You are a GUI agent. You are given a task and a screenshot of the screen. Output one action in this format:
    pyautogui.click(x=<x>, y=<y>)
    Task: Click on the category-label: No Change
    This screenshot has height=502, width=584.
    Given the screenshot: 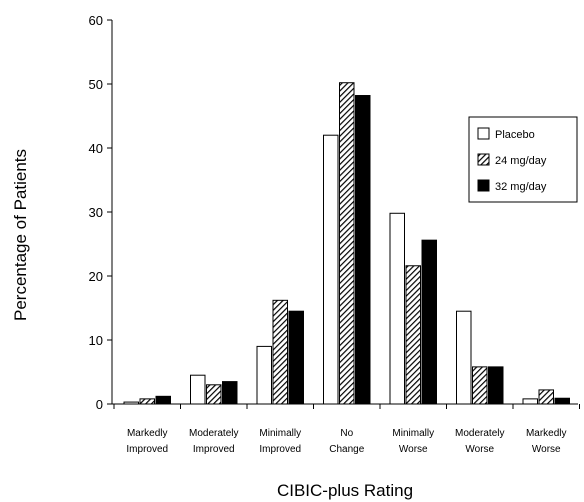 What is the action you would take?
    pyautogui.click(x=346, y=441)
    